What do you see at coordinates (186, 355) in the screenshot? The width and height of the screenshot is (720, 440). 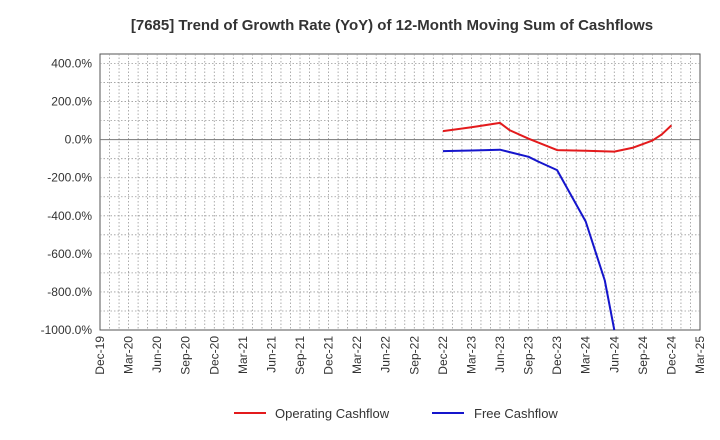 I see `x-tick-label: Sep-20` at bounding box center [186, 355].